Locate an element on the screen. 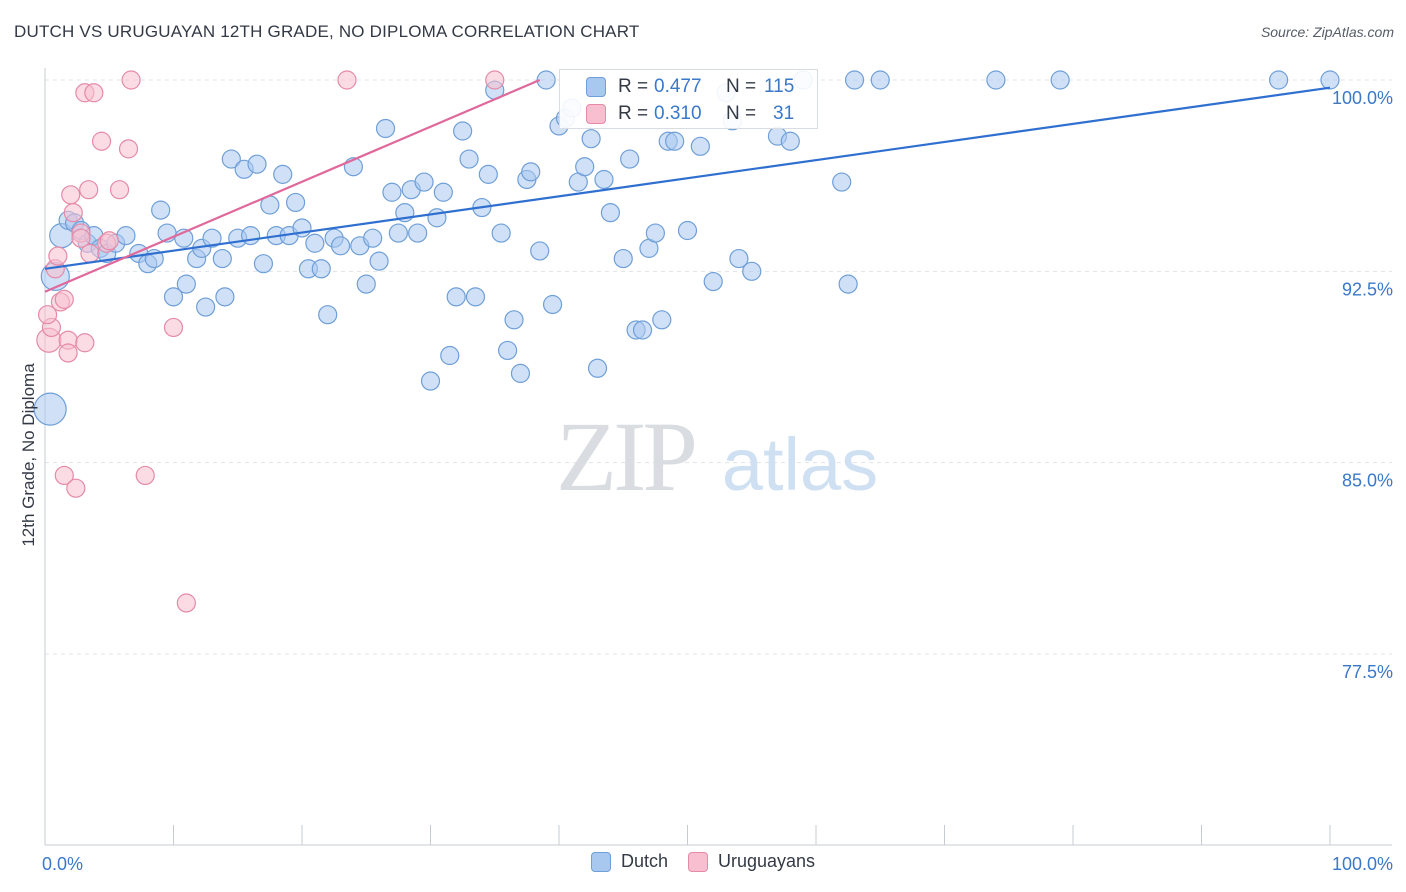 Image resolution: width=1406 pixels, height=892 pixels. watermark-zip: ZIP is located at coordinates (625, 456).